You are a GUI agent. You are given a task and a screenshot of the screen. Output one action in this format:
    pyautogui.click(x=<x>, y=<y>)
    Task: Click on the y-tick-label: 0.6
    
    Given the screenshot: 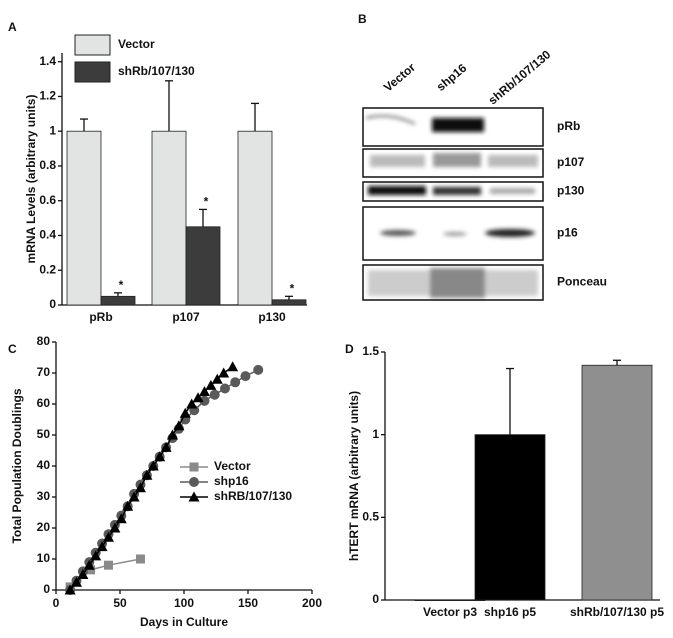 What is the action you would take?
    pyautogui.click(x=47, y=200)
    